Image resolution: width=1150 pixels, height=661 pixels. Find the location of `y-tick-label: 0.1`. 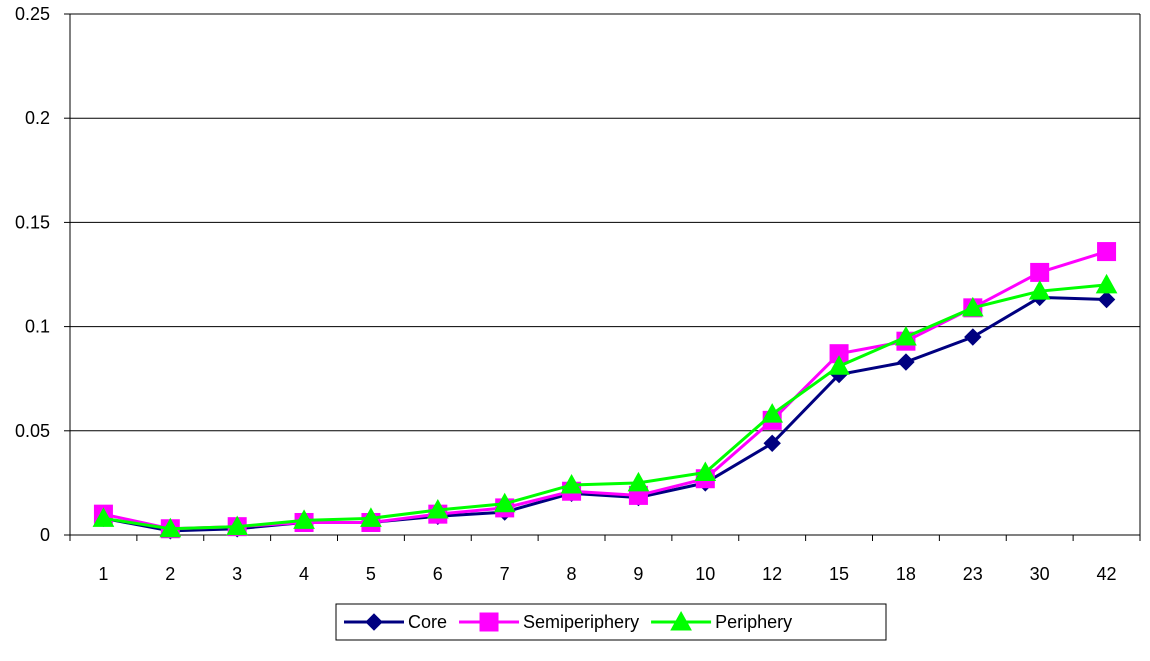

y-tick-label: 0.1 is located at coordinates (37, 327).